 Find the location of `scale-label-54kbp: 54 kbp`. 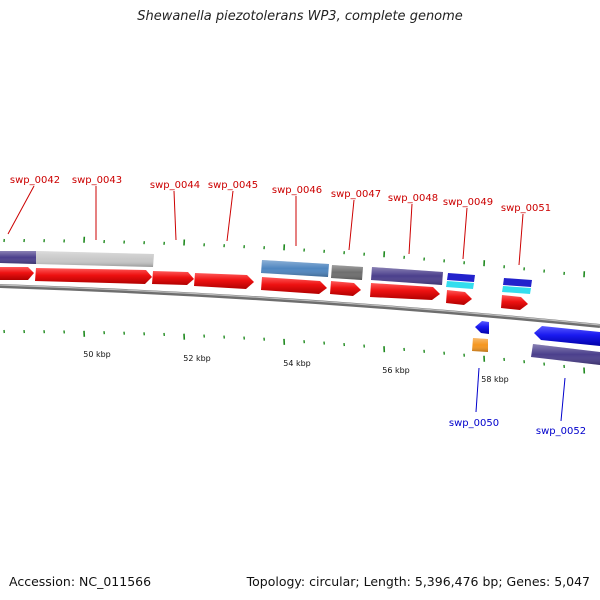

scale-label-54kbp: 54 kbp is located at coordinates (297, 363).